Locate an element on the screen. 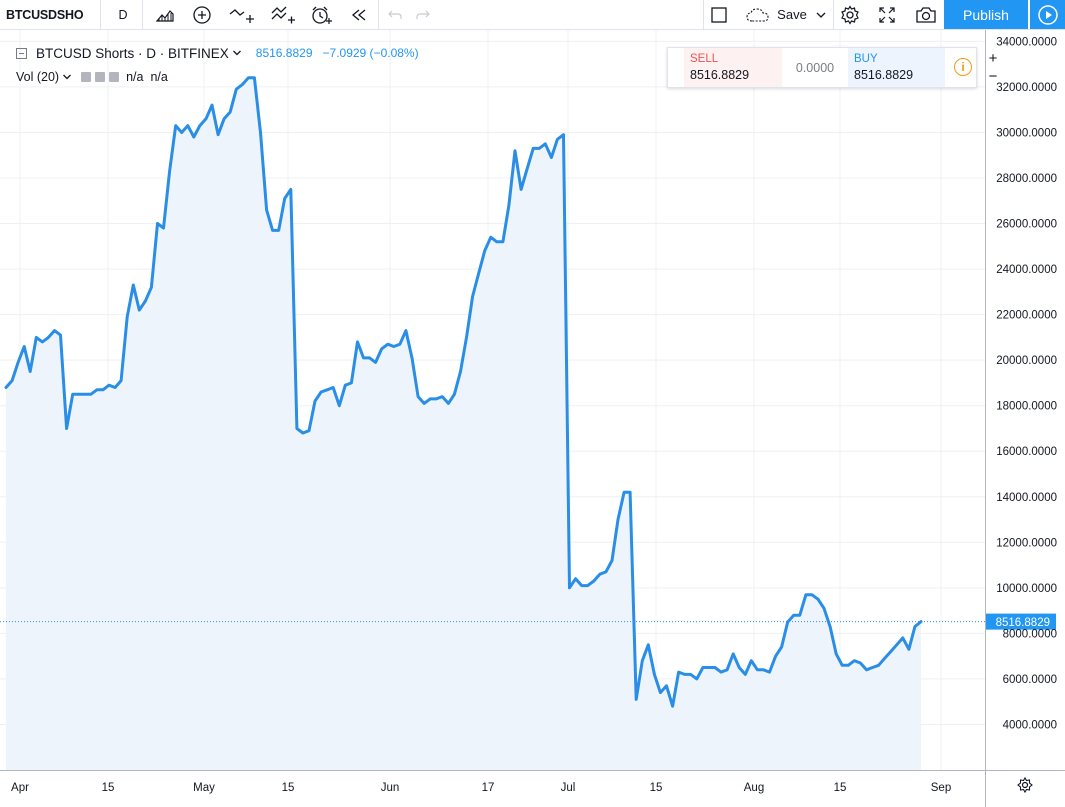 This screenshot has height=807, width=1065. sell-price: 8516.8829 is located at coordinates (720, 75).